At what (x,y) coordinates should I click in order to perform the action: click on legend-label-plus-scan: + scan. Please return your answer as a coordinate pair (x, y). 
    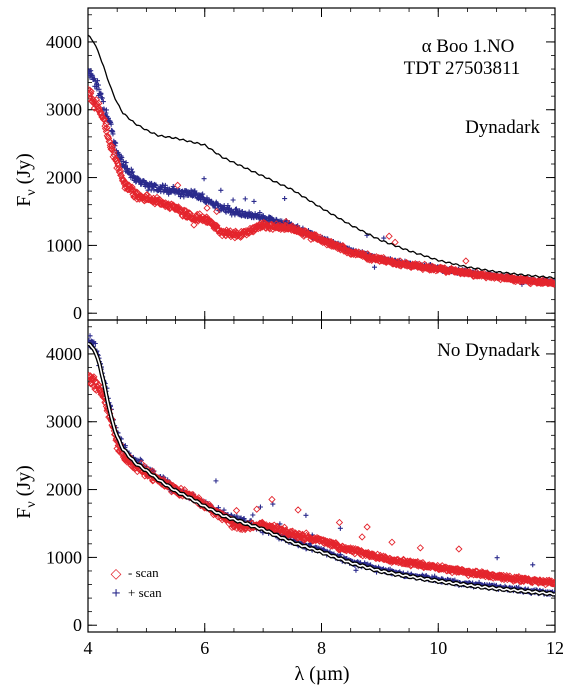
    Looking at the image, I should click on (145, 592).